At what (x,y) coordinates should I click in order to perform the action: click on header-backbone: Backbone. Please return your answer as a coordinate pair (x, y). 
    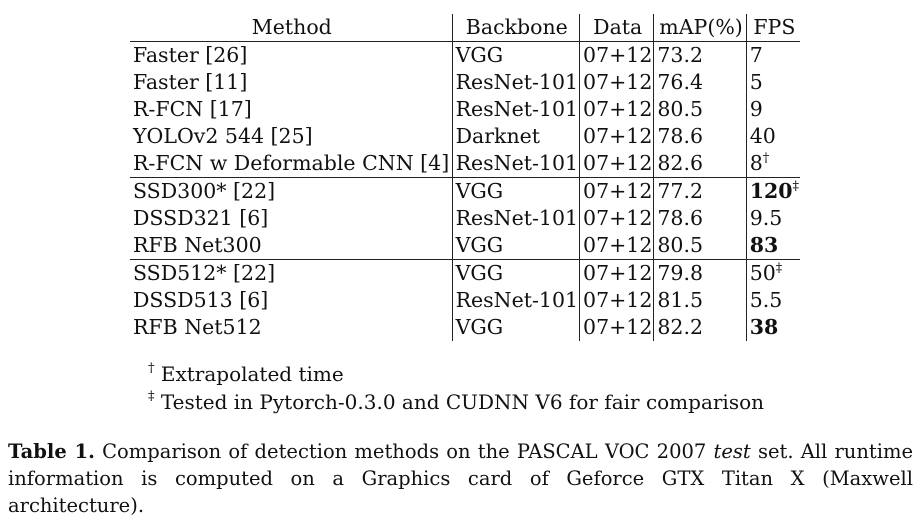
    Looking at the image, I should click on (516, 28).